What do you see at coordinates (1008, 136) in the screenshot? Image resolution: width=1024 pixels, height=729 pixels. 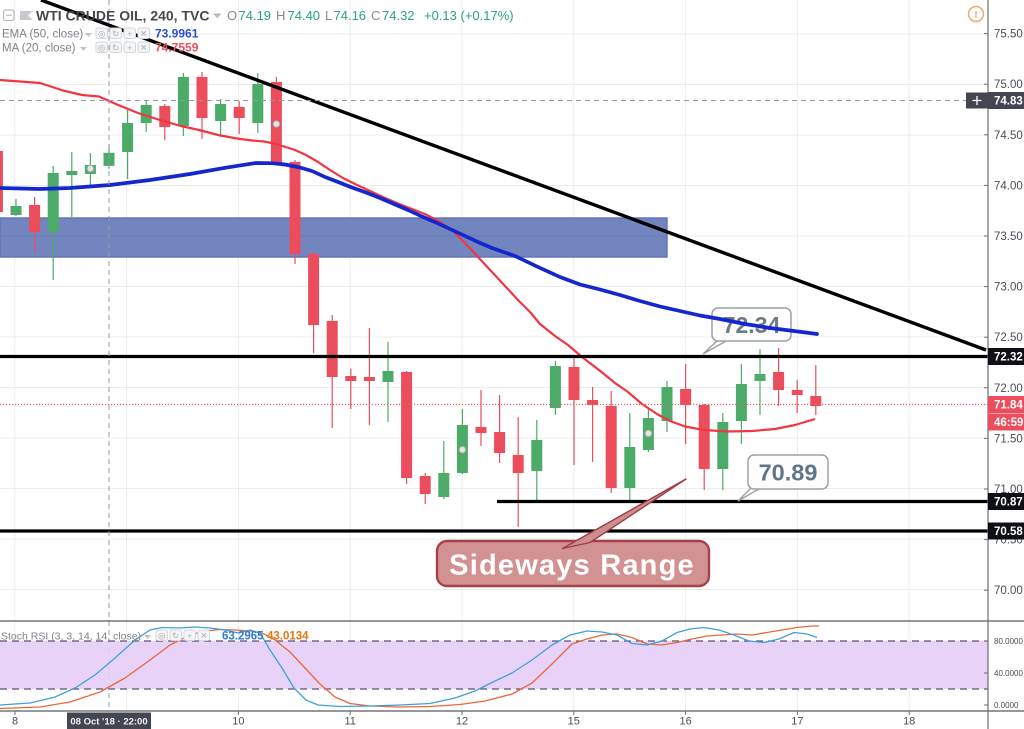 I see `svg-text: 74.50` at bounding box center [1008, 136].